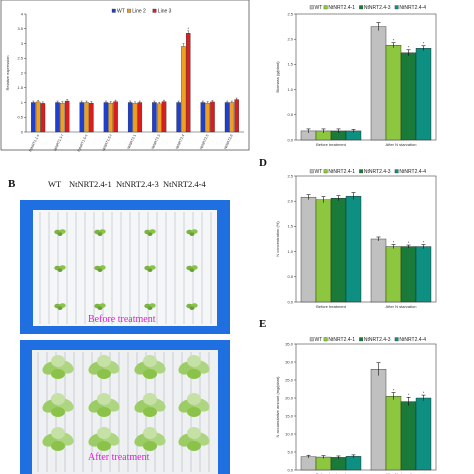  What do you see at coordinates (188, 28) in the screenshot?
I see `chart-a-significance: *` at bounding box center [188, 28].